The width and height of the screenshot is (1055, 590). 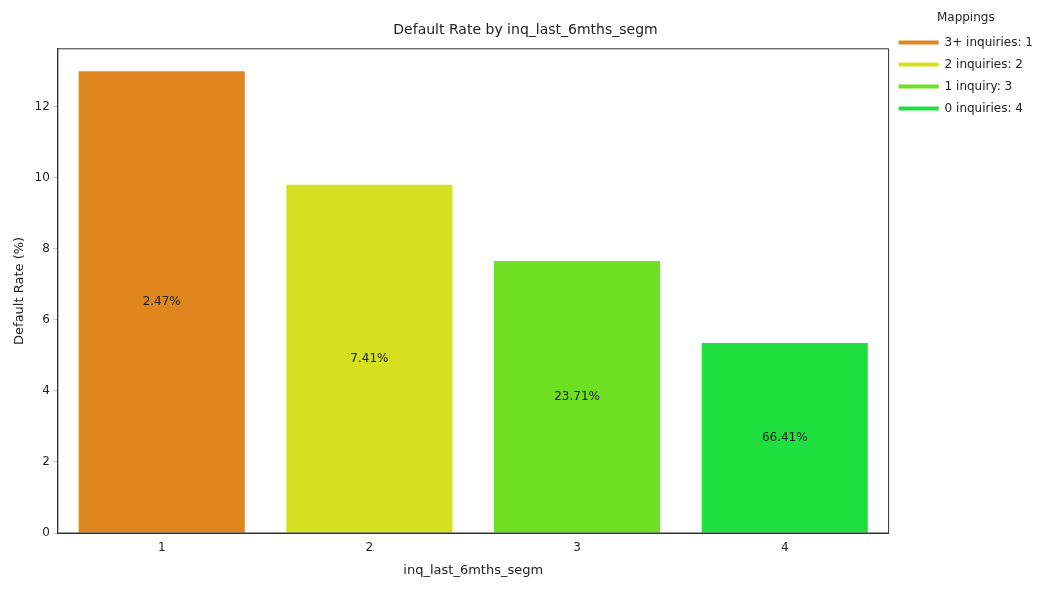 I want to click on y-axis-title: Default Rate (%), so click(x=19, y=290).